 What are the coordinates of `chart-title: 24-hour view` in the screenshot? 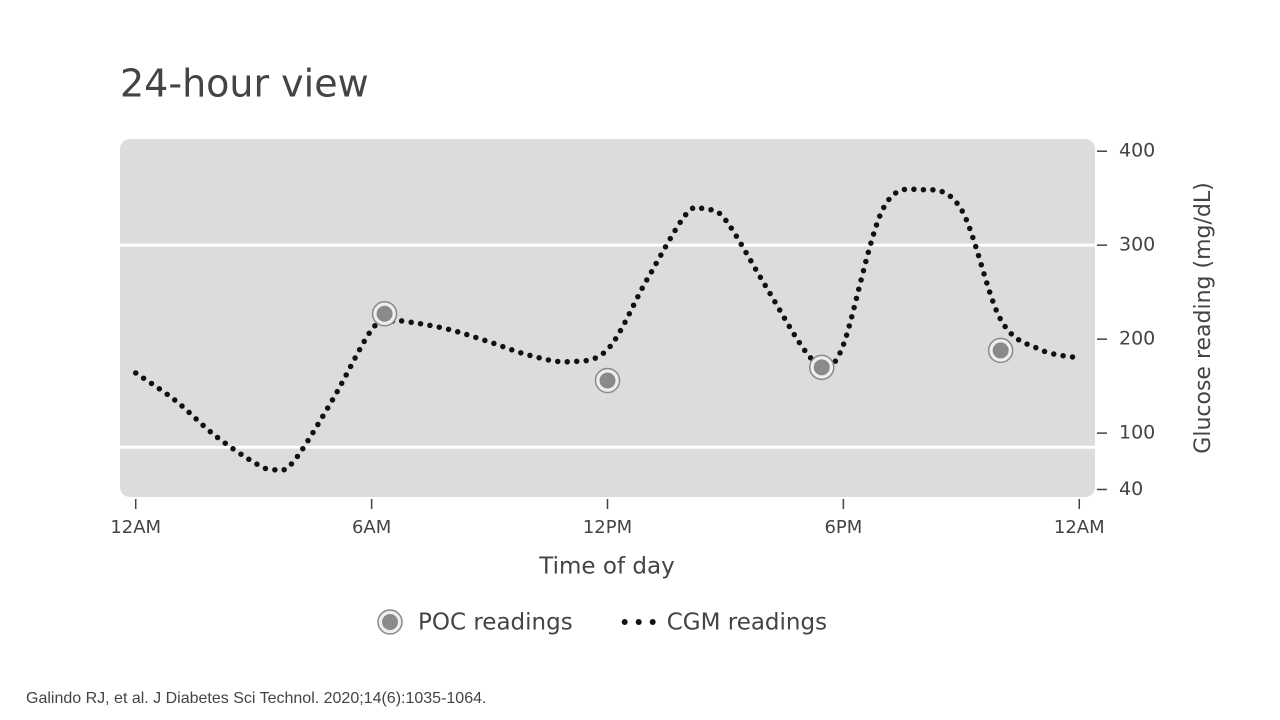 It's located at (244, 84).